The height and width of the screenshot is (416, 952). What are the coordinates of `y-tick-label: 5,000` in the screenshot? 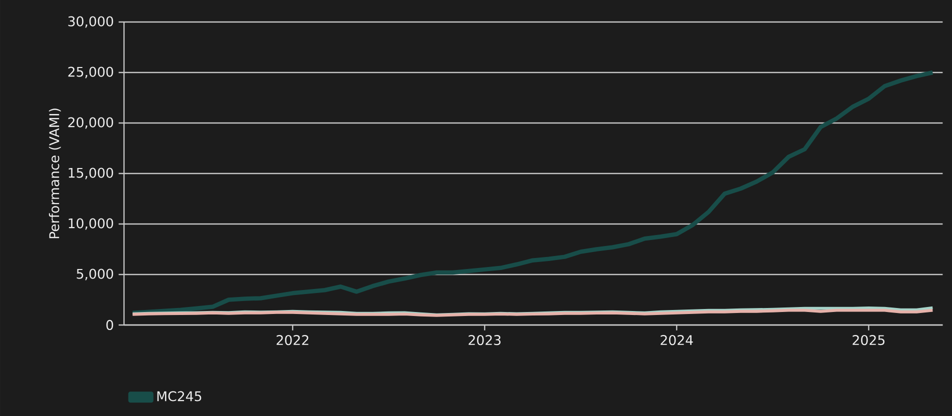 It's located at (95, 274).